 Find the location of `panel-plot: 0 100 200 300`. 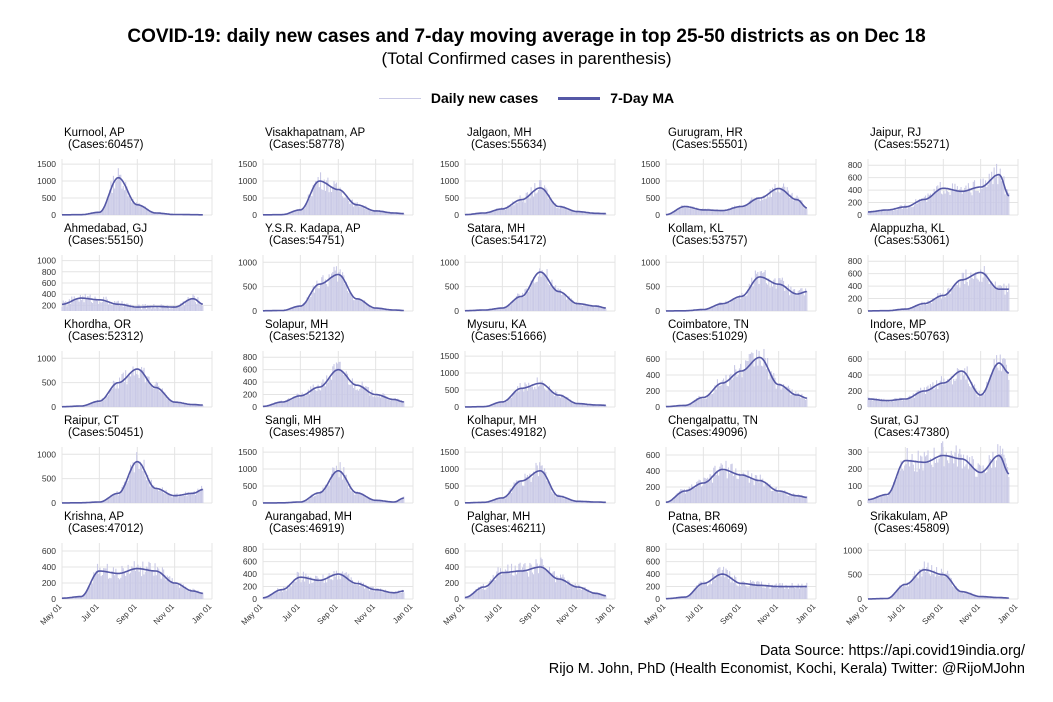

panel-plot: 0 100 200 300 is located at coordinates (933, 474).